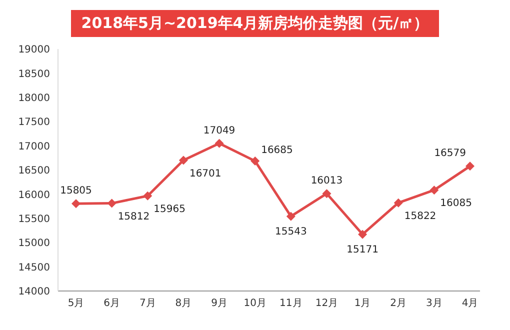 The image size is (510, 330). I want to click on data-label: 17049, so click(219, 130).